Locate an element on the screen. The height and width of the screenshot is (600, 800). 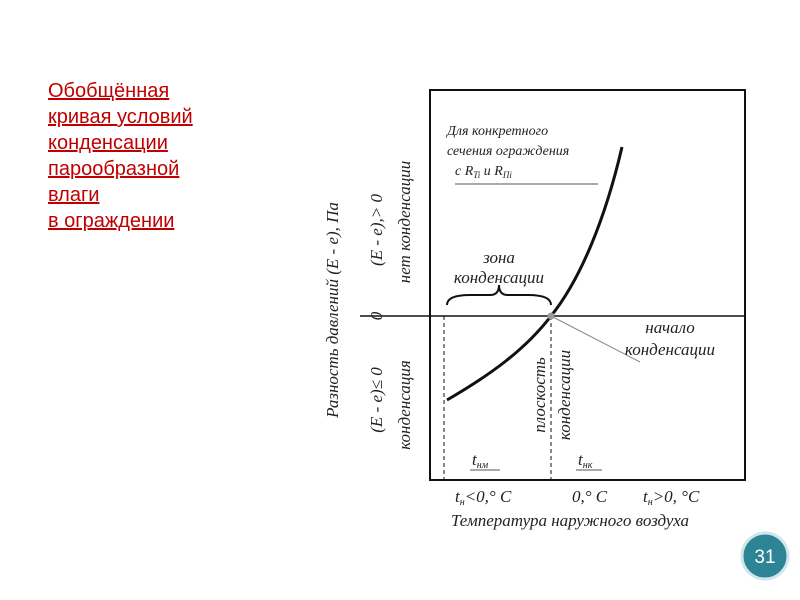
x-label: tн>0, °C is located at coordinates (671, 497).